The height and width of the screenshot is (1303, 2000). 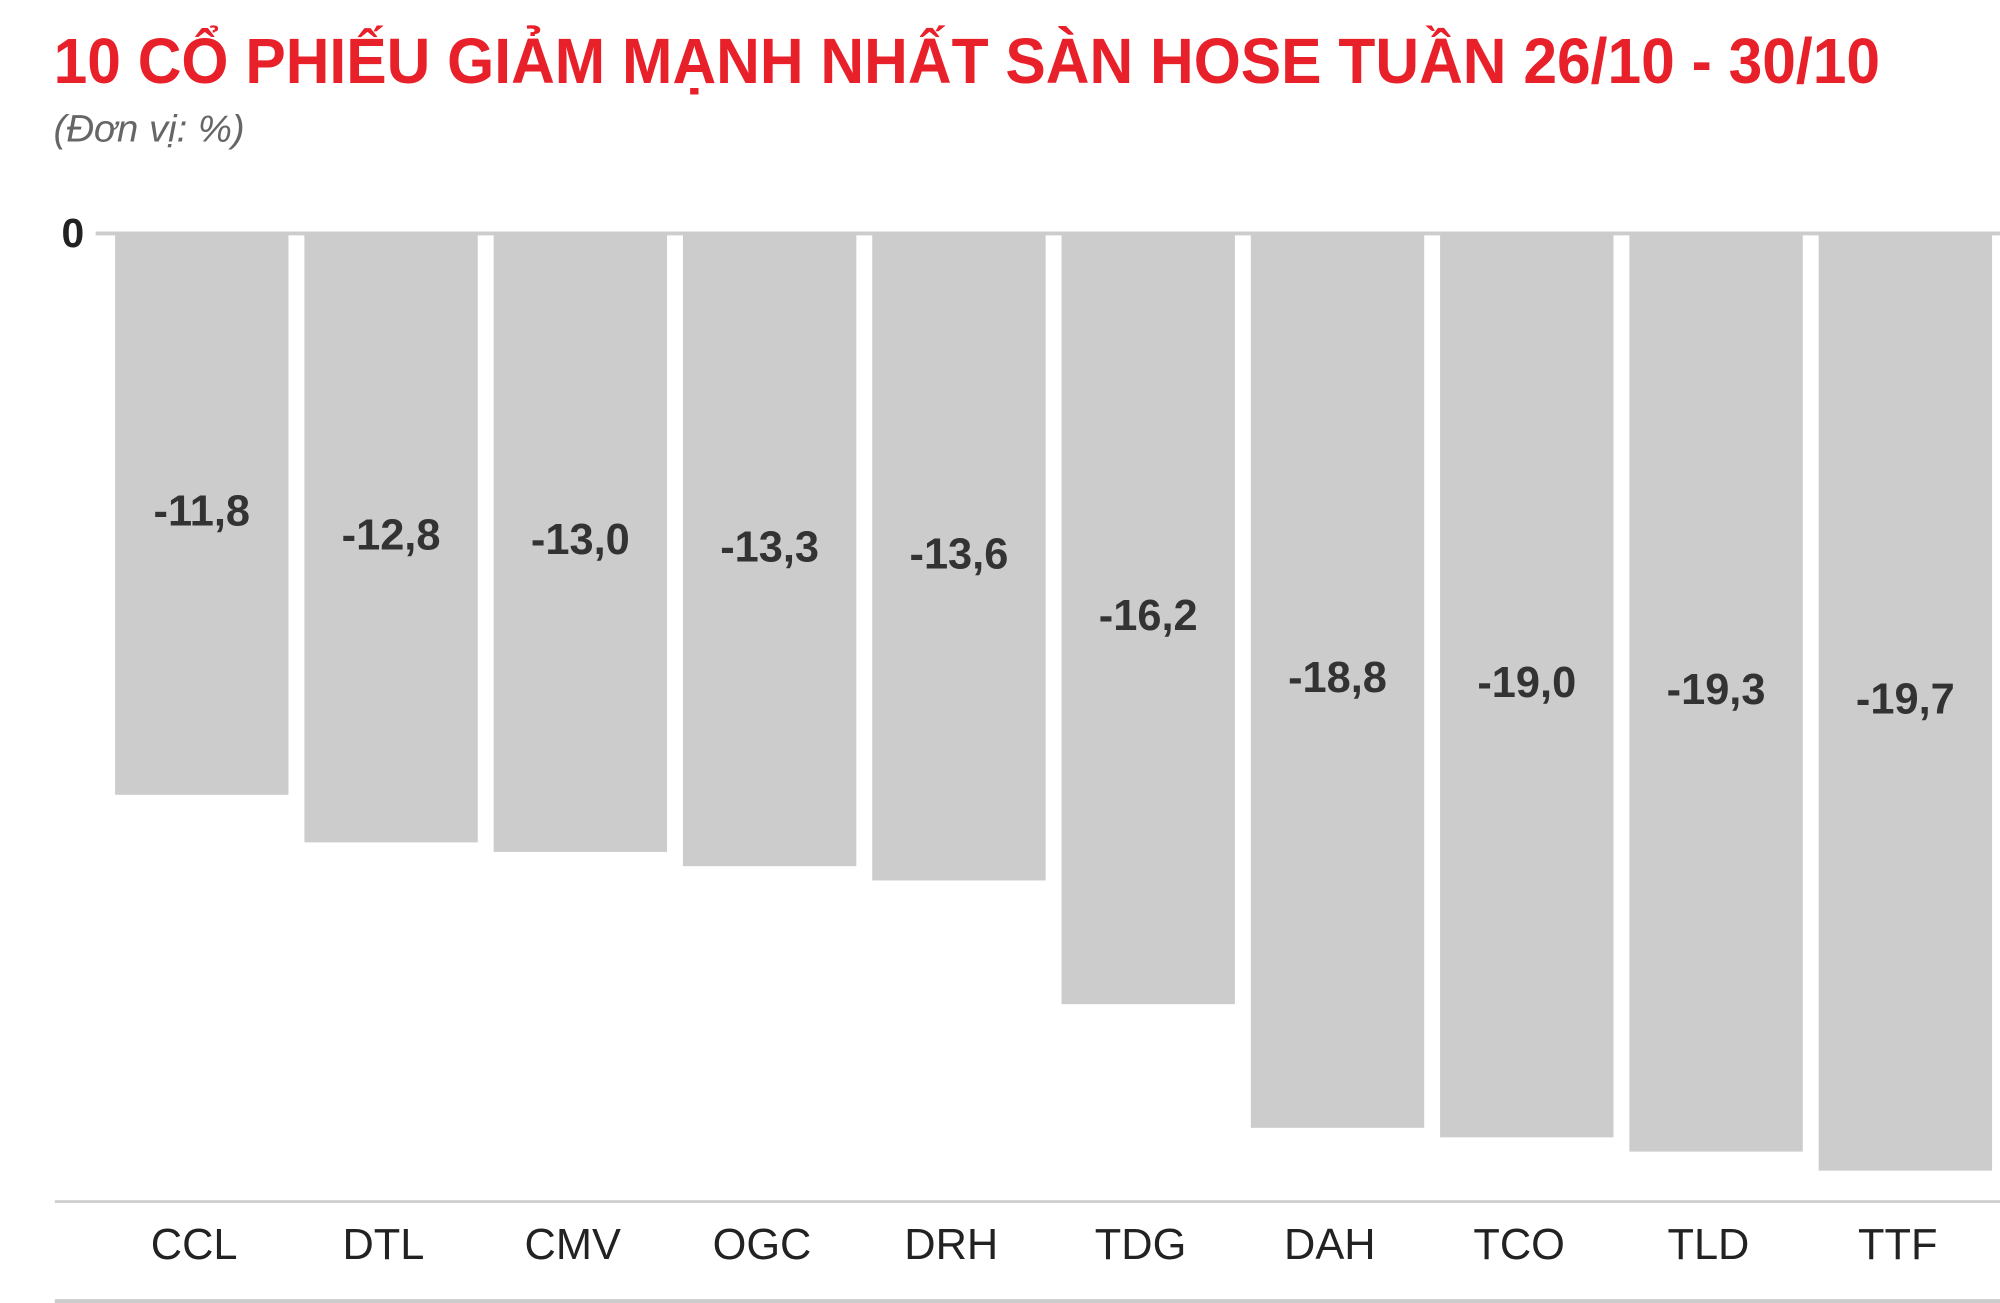 I want to click on value-label: -13,6, so click(x=959, y=554).